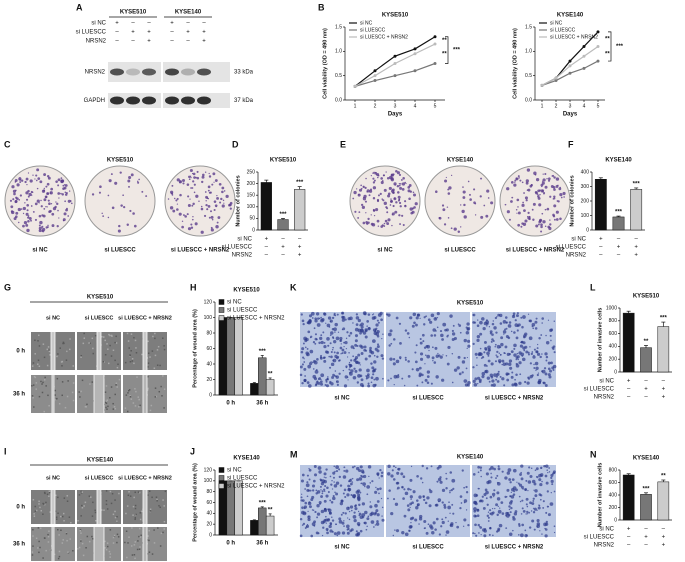  What do you see at coordinates (514, 548) in the screenshot?
I see `image-label: si LUESCC + NRSN2` at bounding box center [514, 548].